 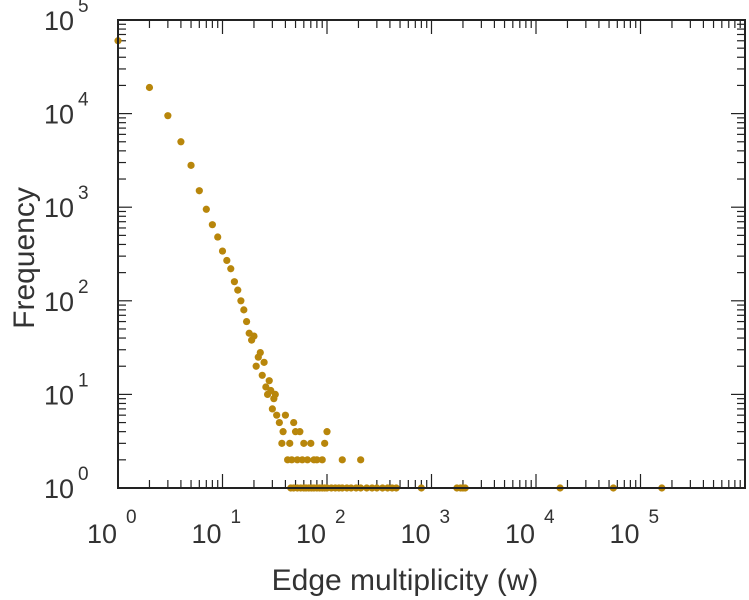 What do you see at coordinates (131, 517) in the screenshot?
I see `x-tick-exponent: 0` at bounding box center [131, 517].